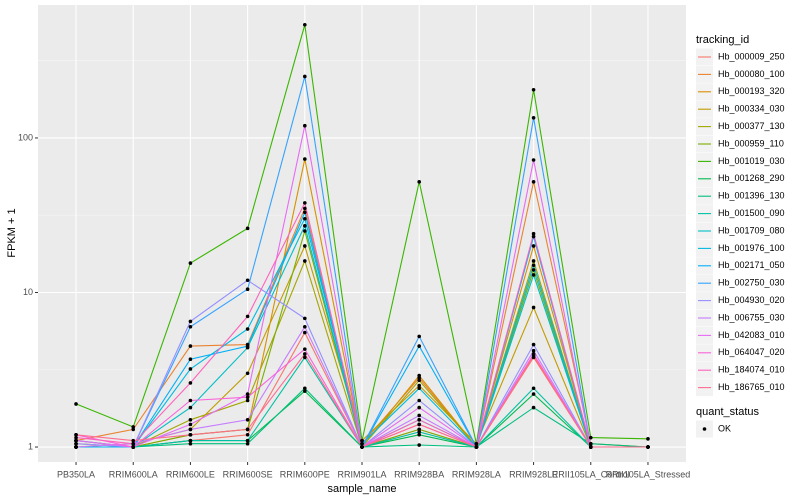 The image size is (800, 500). Describe the element at coordinates (751, 352) in the screenshot. I see `legend-label: Hb_064047_020` at that location.